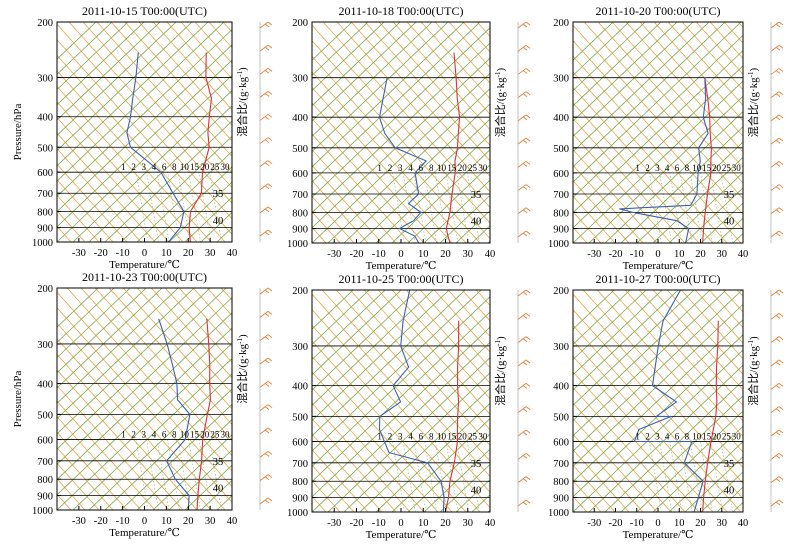 The height and width of the screenshot is (545, 800). What do you see at coordinates (657, 254) in the screenshot?
I see `x-tick-label: 0` at bounding box center [657, 254].